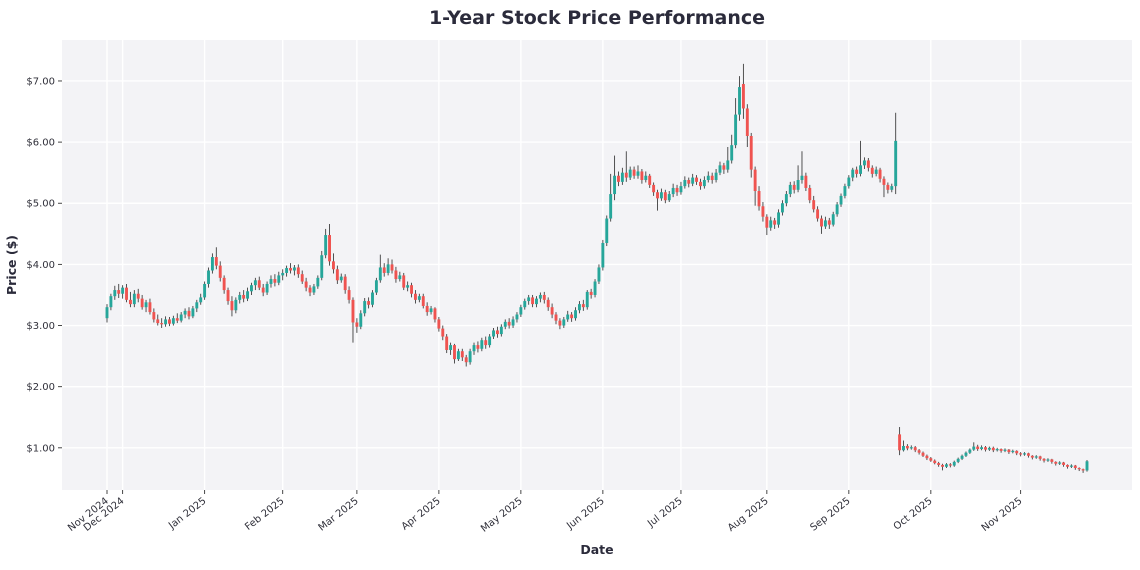 The height and width of the screenshot is (570, 1140). Describe the element at coordinates (339, 515) in the screenshot. I see `x-tick-label: Mar 2025` at that location.